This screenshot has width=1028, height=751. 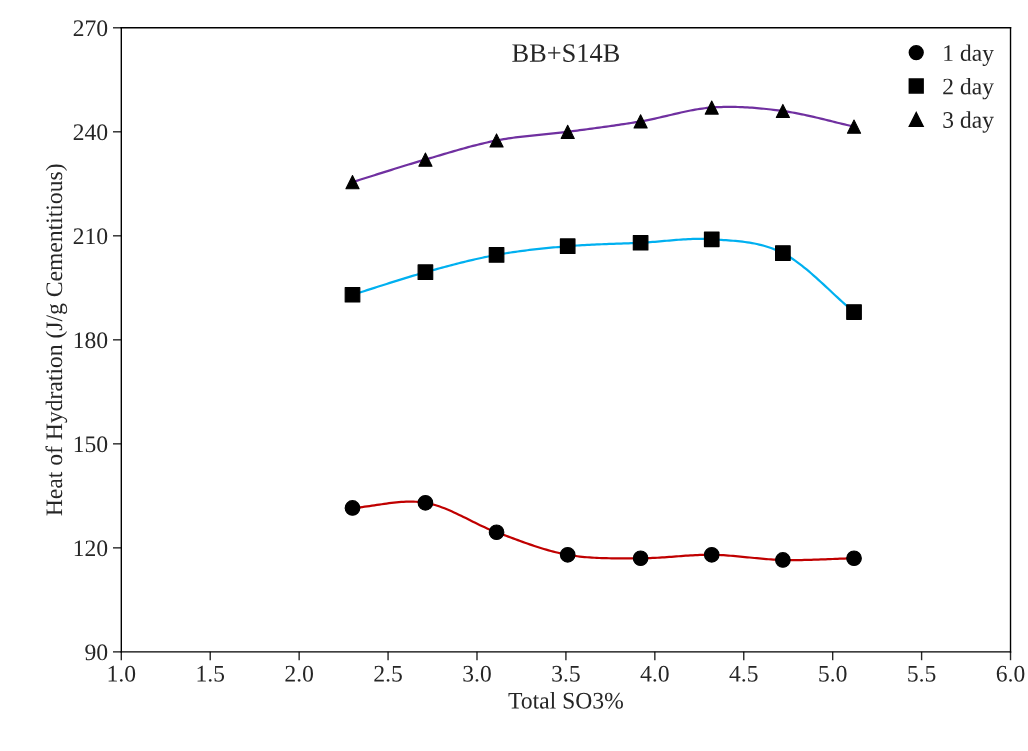 What do you see at coordinates (922, 673) in the screenshot?
I see `x-tick-label: 5.5` at bounding box center [922, 673].